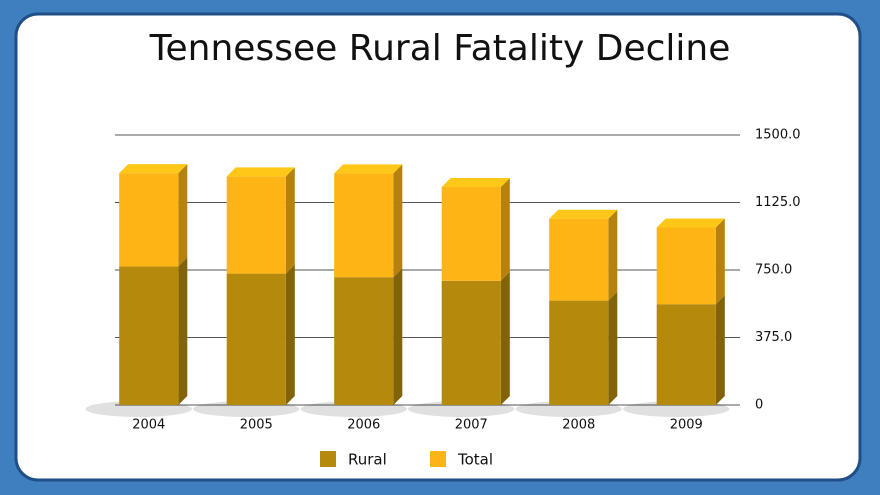 The image size is (880, 495). Describe the element at coordinates (471, 425) in the screenshot. I see `x-tick-label: 2007` at that location.